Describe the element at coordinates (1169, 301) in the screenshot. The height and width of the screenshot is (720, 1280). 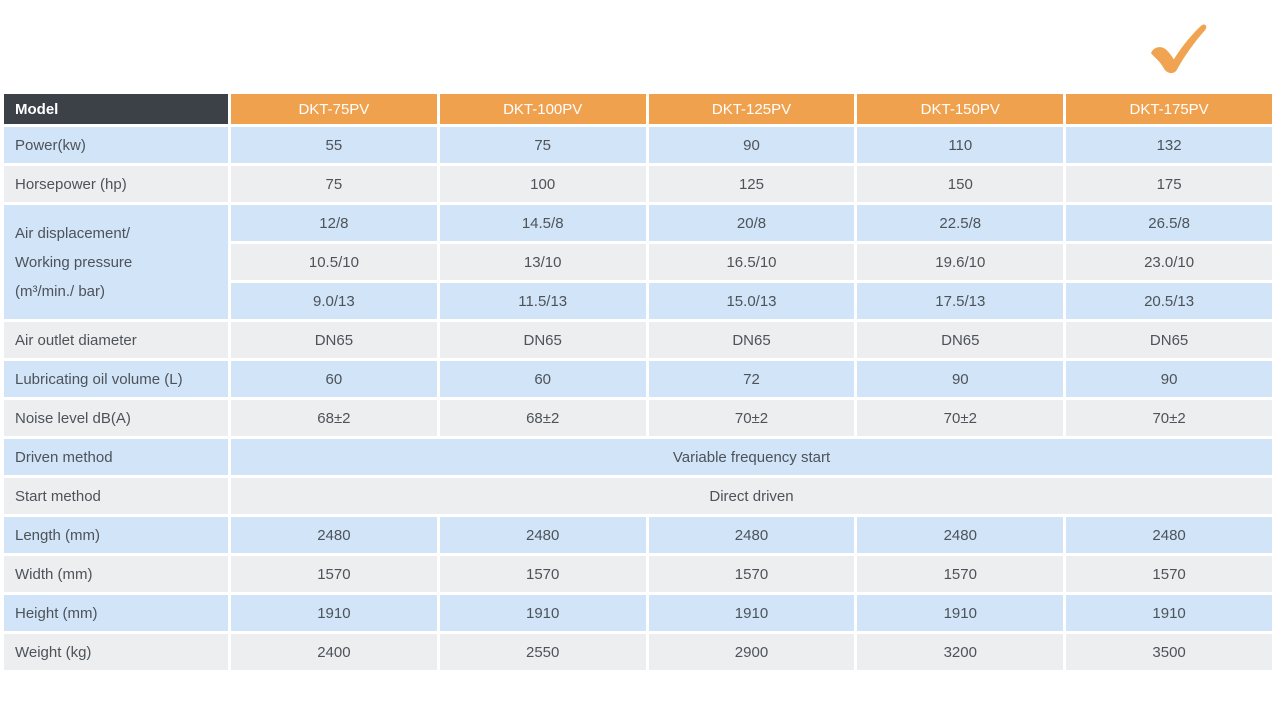
I see `cell: 20.5/13` at that location.